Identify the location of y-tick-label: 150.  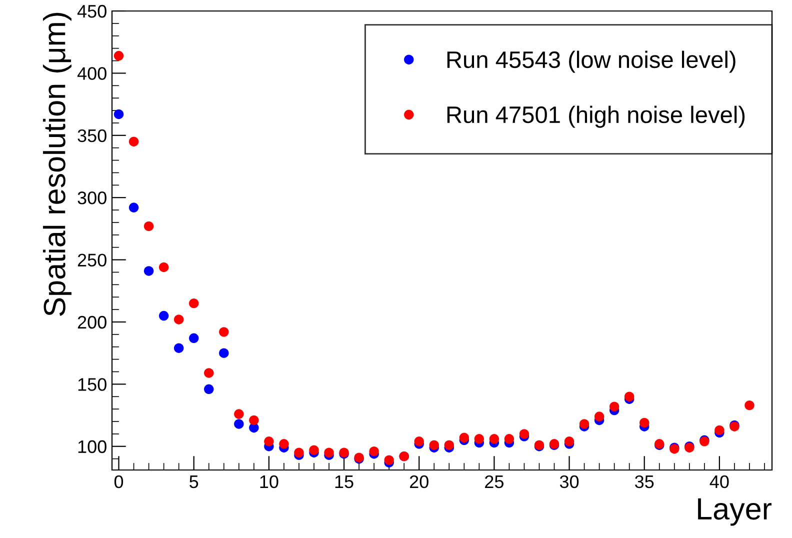
(92, 384).